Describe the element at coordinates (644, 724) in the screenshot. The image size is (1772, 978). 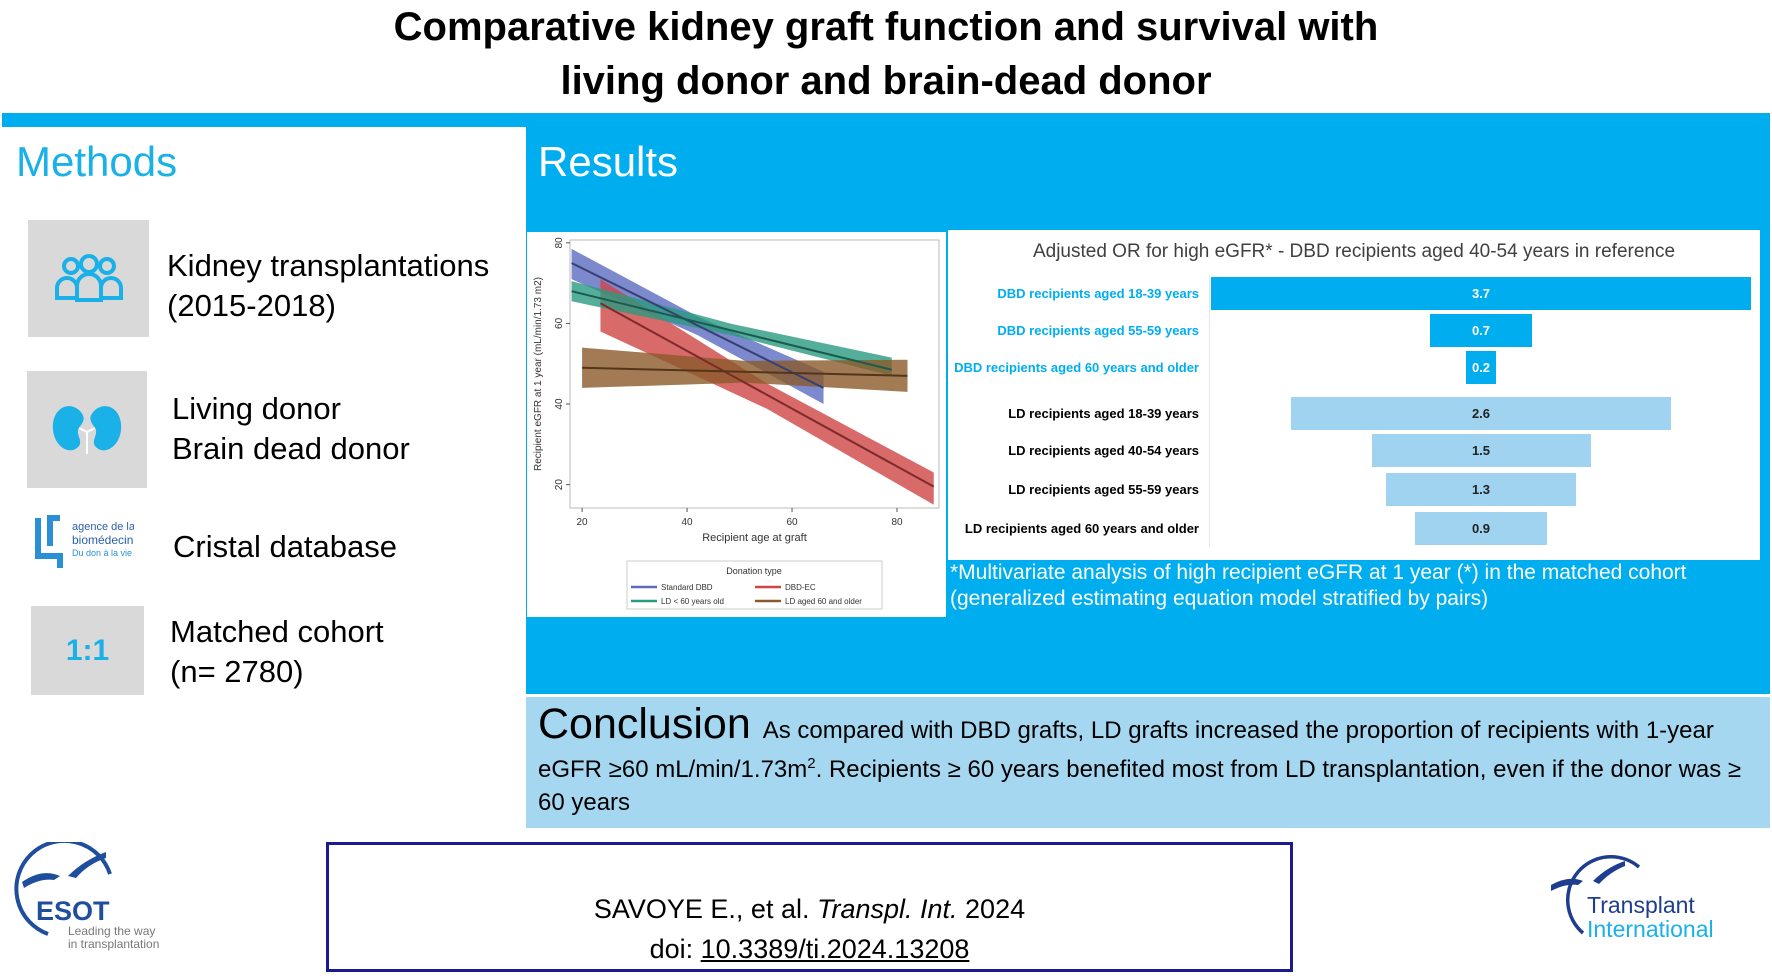
I see `conclusion-heading: Conclusion` at that location.